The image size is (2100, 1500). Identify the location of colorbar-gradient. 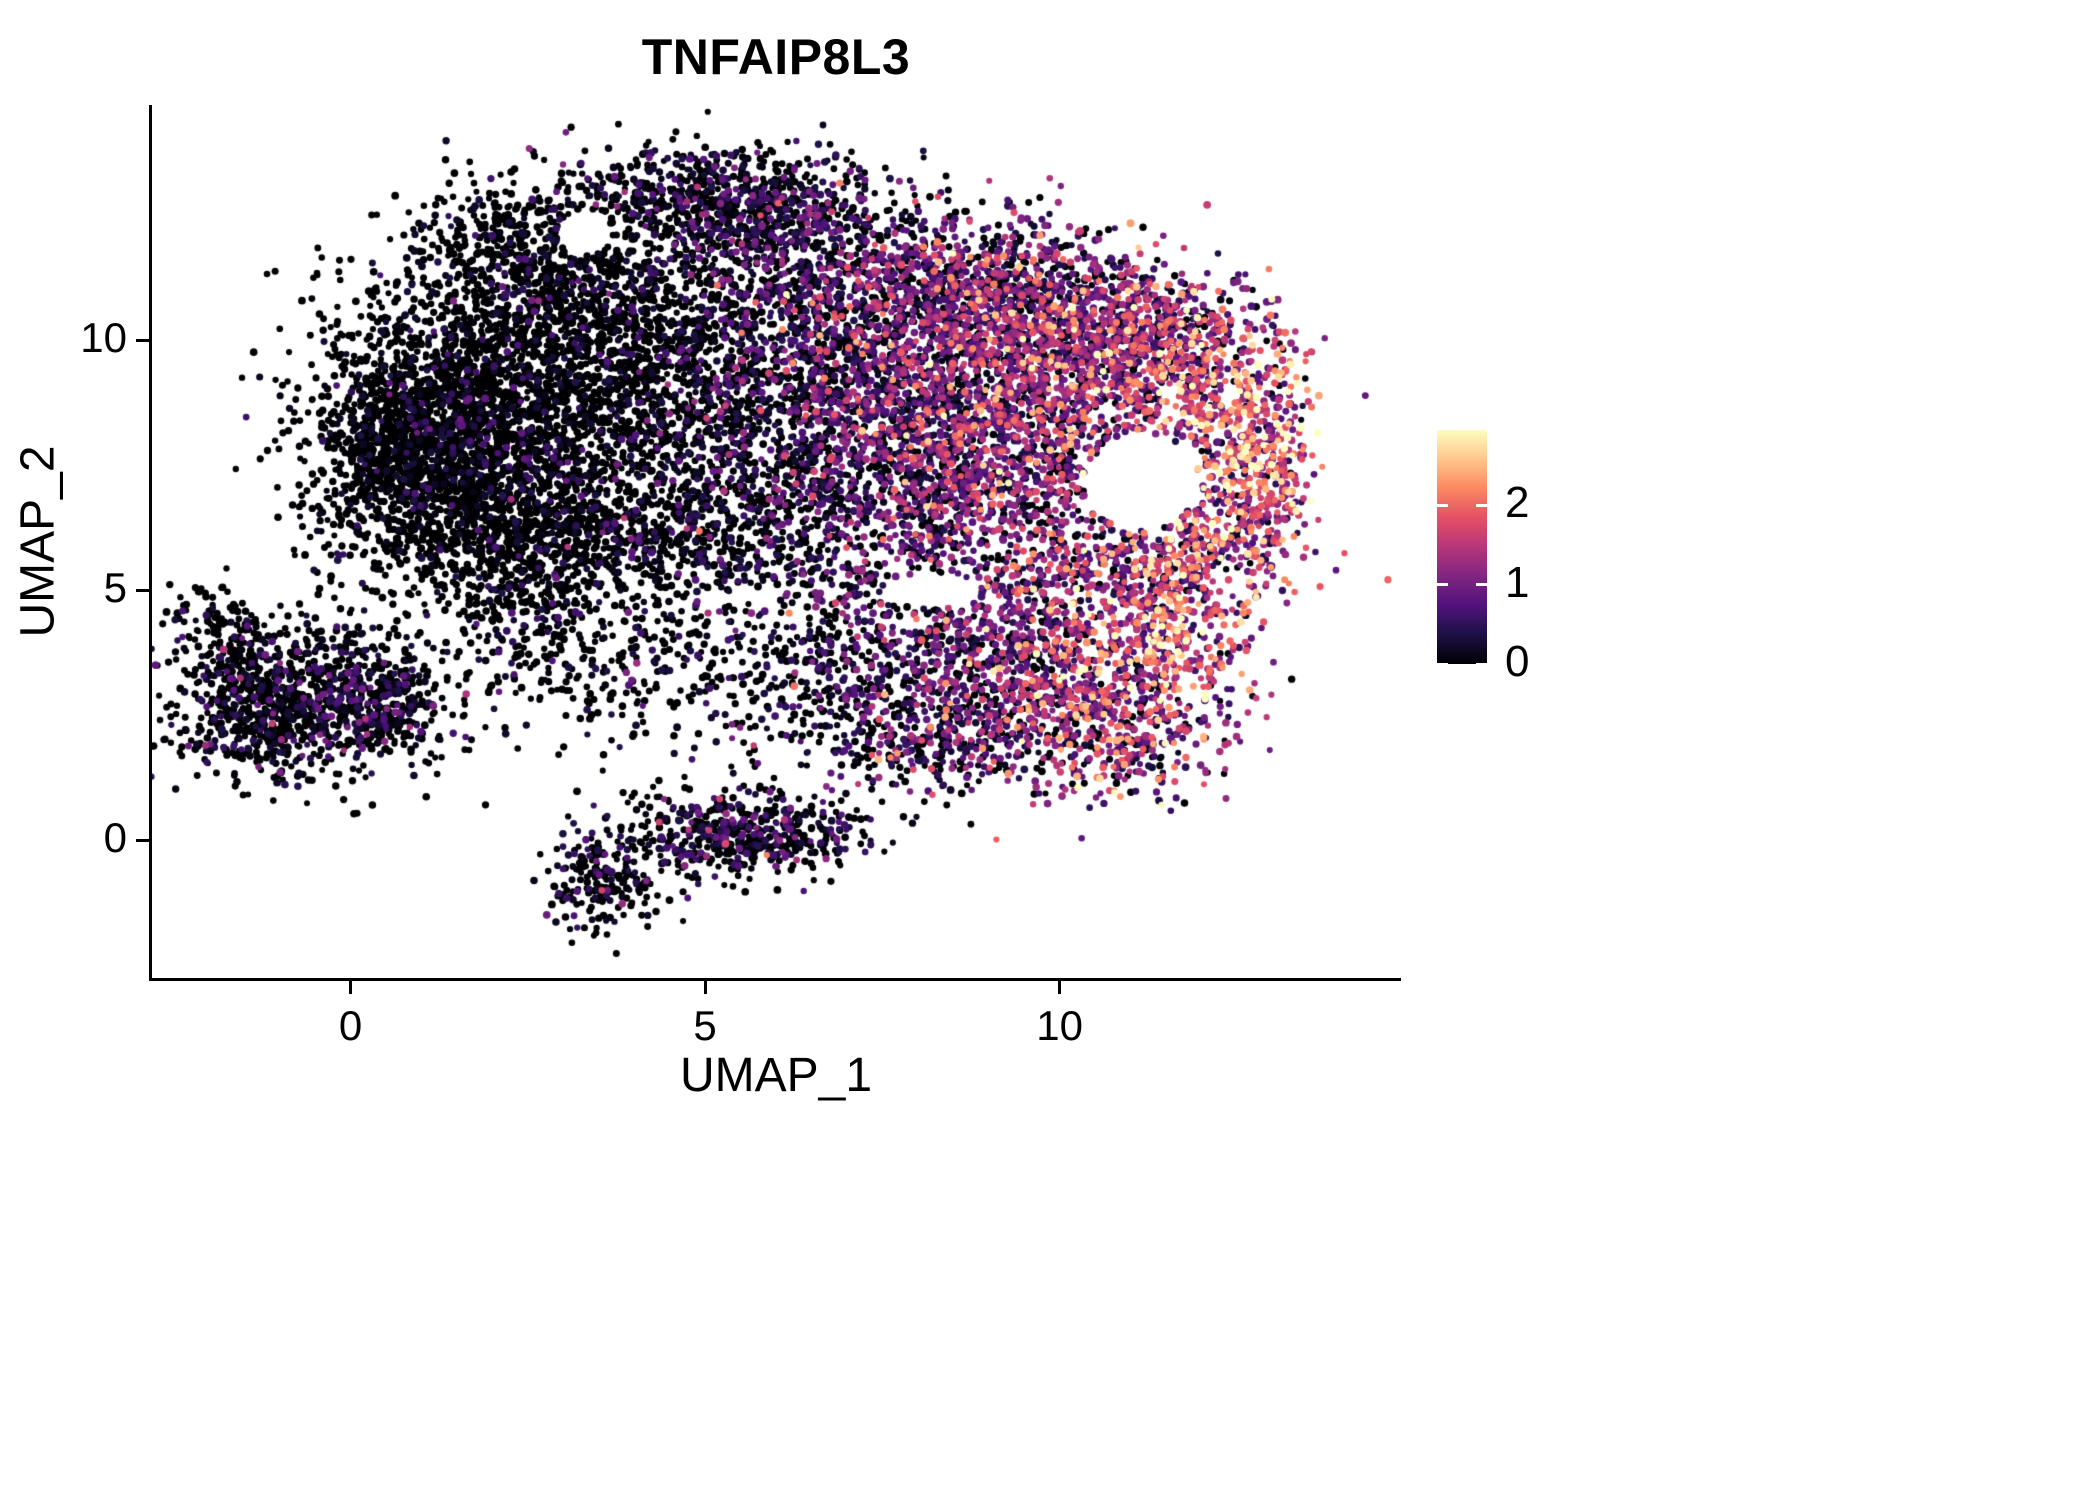
(1462, 547).